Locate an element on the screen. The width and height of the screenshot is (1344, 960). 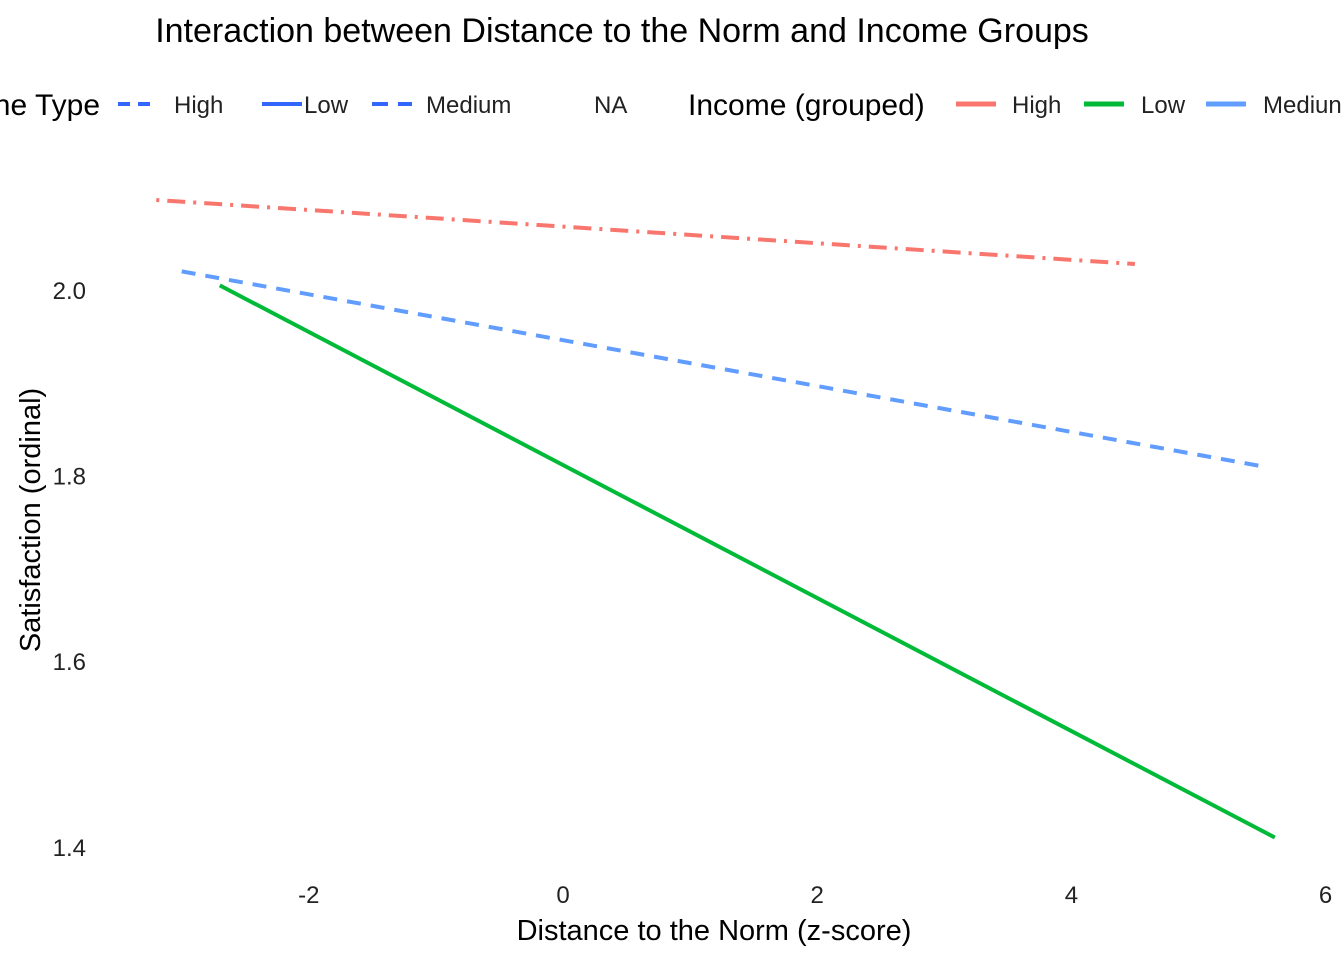
legend-label-income: Mediun is located at coordinates (1302, 105).